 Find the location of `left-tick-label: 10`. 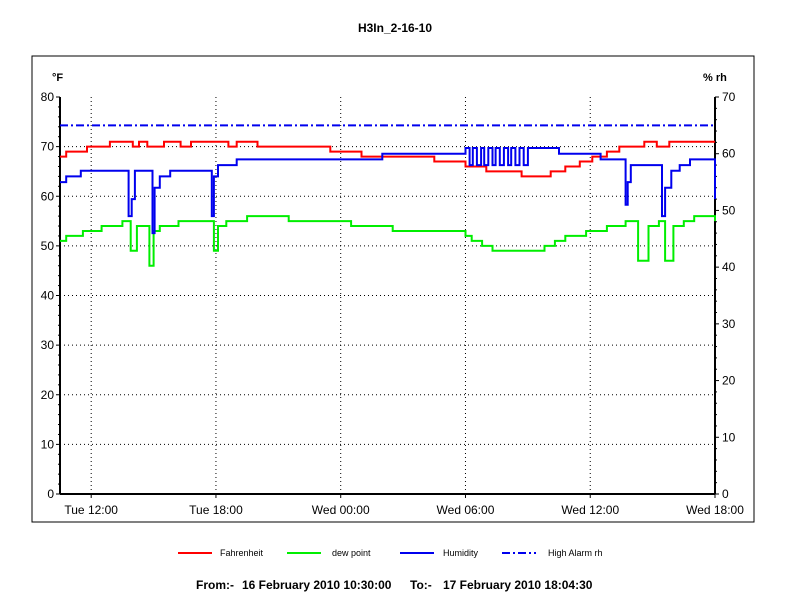

left-tick-label: 10 is located at coordinates (48, 444).